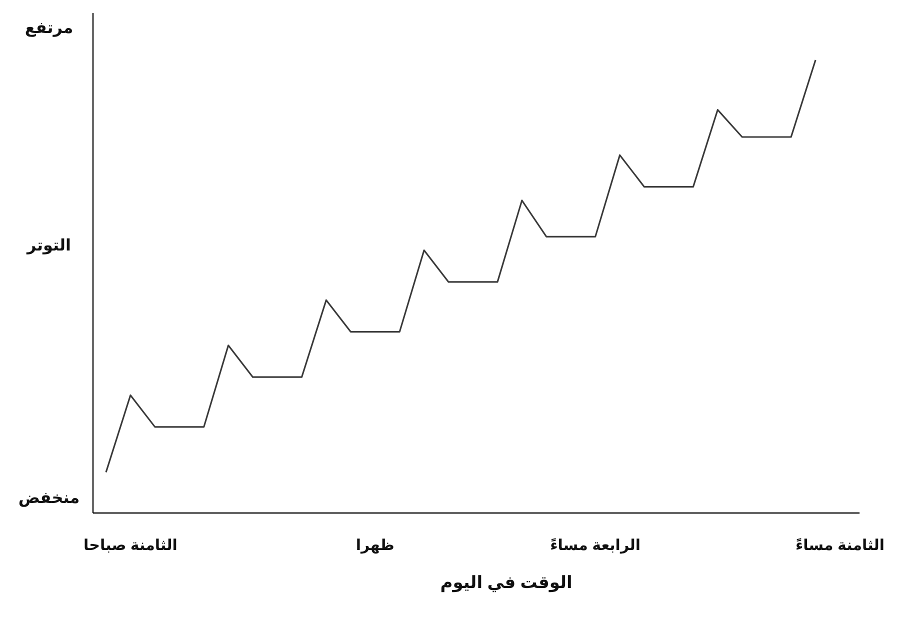 This screenshot has height=617, width=913. Describe the element at coordinates (840, 545) in the screenshot. I see `x-tick-label: الثامنة مساءً` at that location.